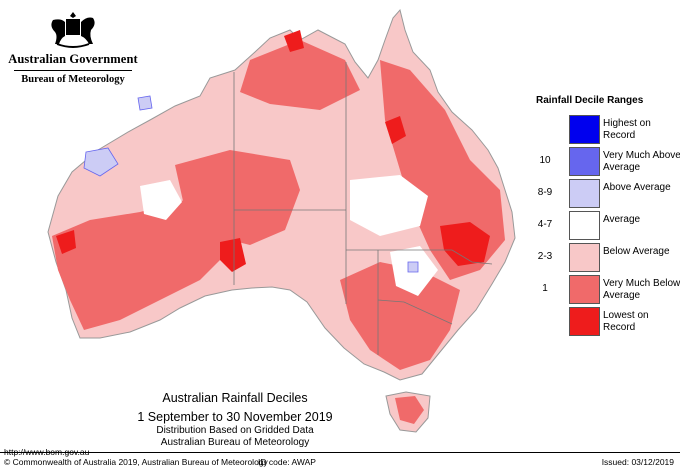 The width and height of the screenshot is (680, 468). Describe the element at coordinates (637, 187) in the screenshot. I see `legend-label: Above Average` at that location.